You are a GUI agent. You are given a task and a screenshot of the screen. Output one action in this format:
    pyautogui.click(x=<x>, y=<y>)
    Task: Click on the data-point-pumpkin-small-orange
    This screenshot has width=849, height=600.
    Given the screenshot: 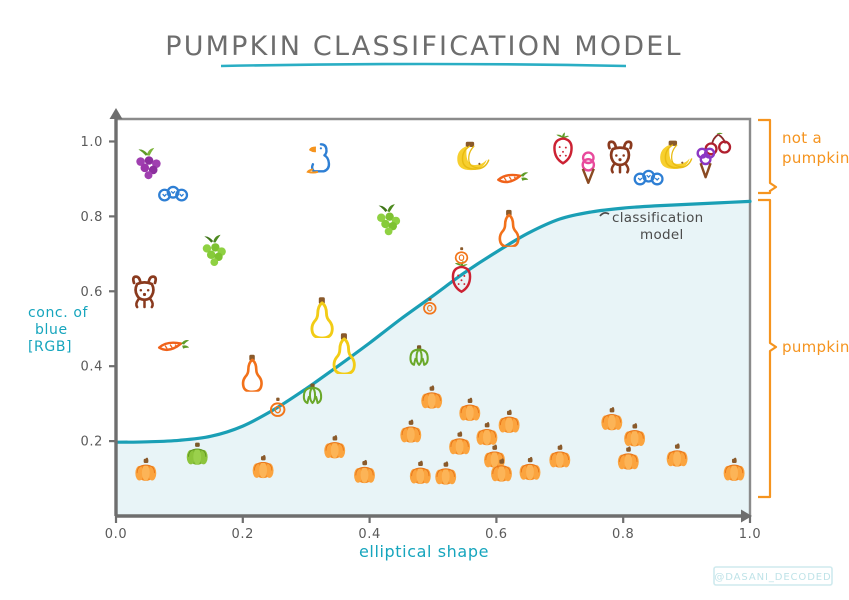 What is the action you would take?
    pyautogui.click(x=461, y=255)
    